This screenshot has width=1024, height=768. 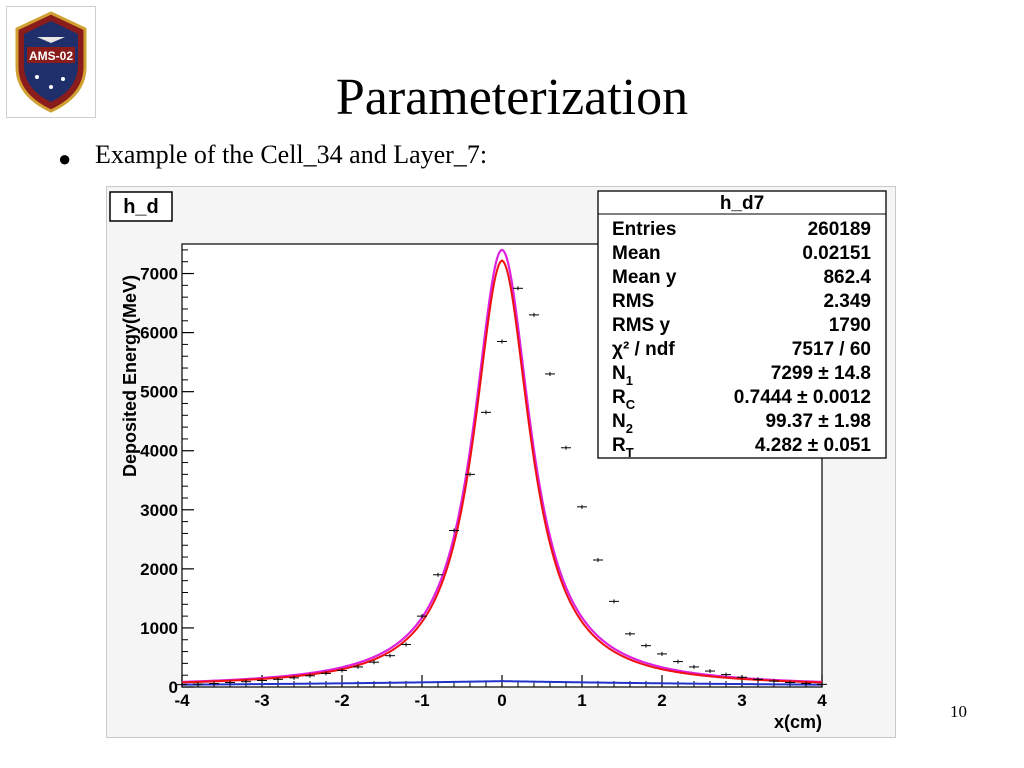 I want to click on stats-label: Mean y, so click(x=644, y=277).